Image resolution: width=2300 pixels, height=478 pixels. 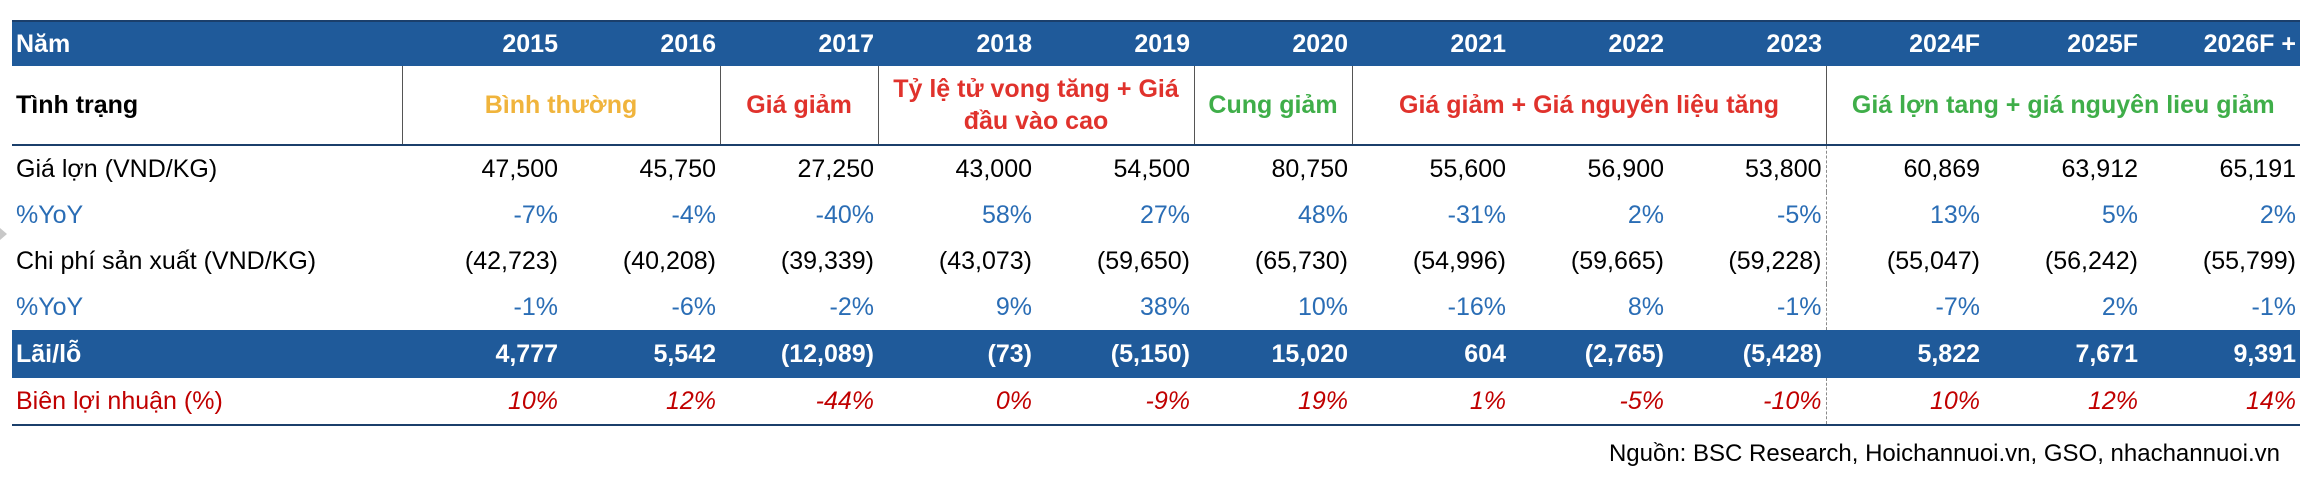 I want to click on value-cell: 65,191, so click(x=2257, y=168).